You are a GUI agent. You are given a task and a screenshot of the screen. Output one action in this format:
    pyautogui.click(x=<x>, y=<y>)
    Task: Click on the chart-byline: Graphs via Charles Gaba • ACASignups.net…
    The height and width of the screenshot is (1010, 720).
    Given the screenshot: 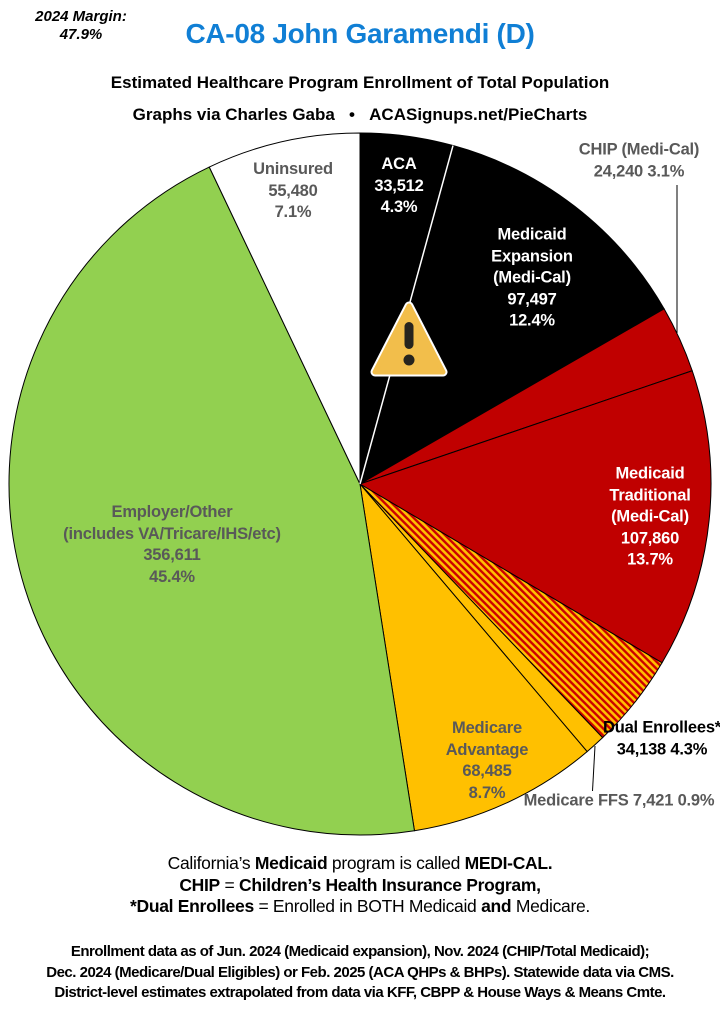 What is the action you would take?
    pyautogui.click(x=360, y=114)
    